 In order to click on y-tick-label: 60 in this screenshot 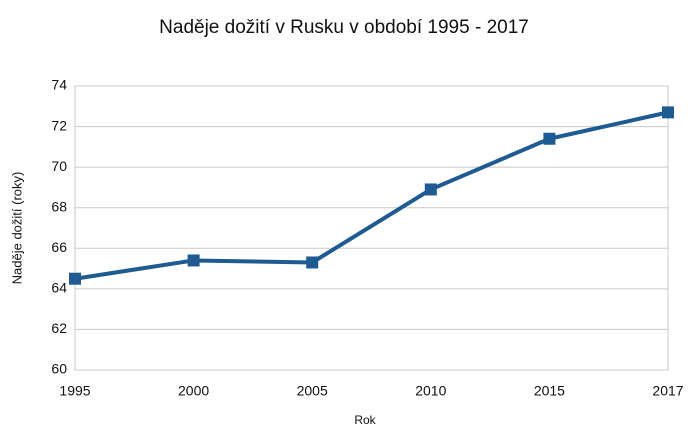, I will do `click(59, 369)`.